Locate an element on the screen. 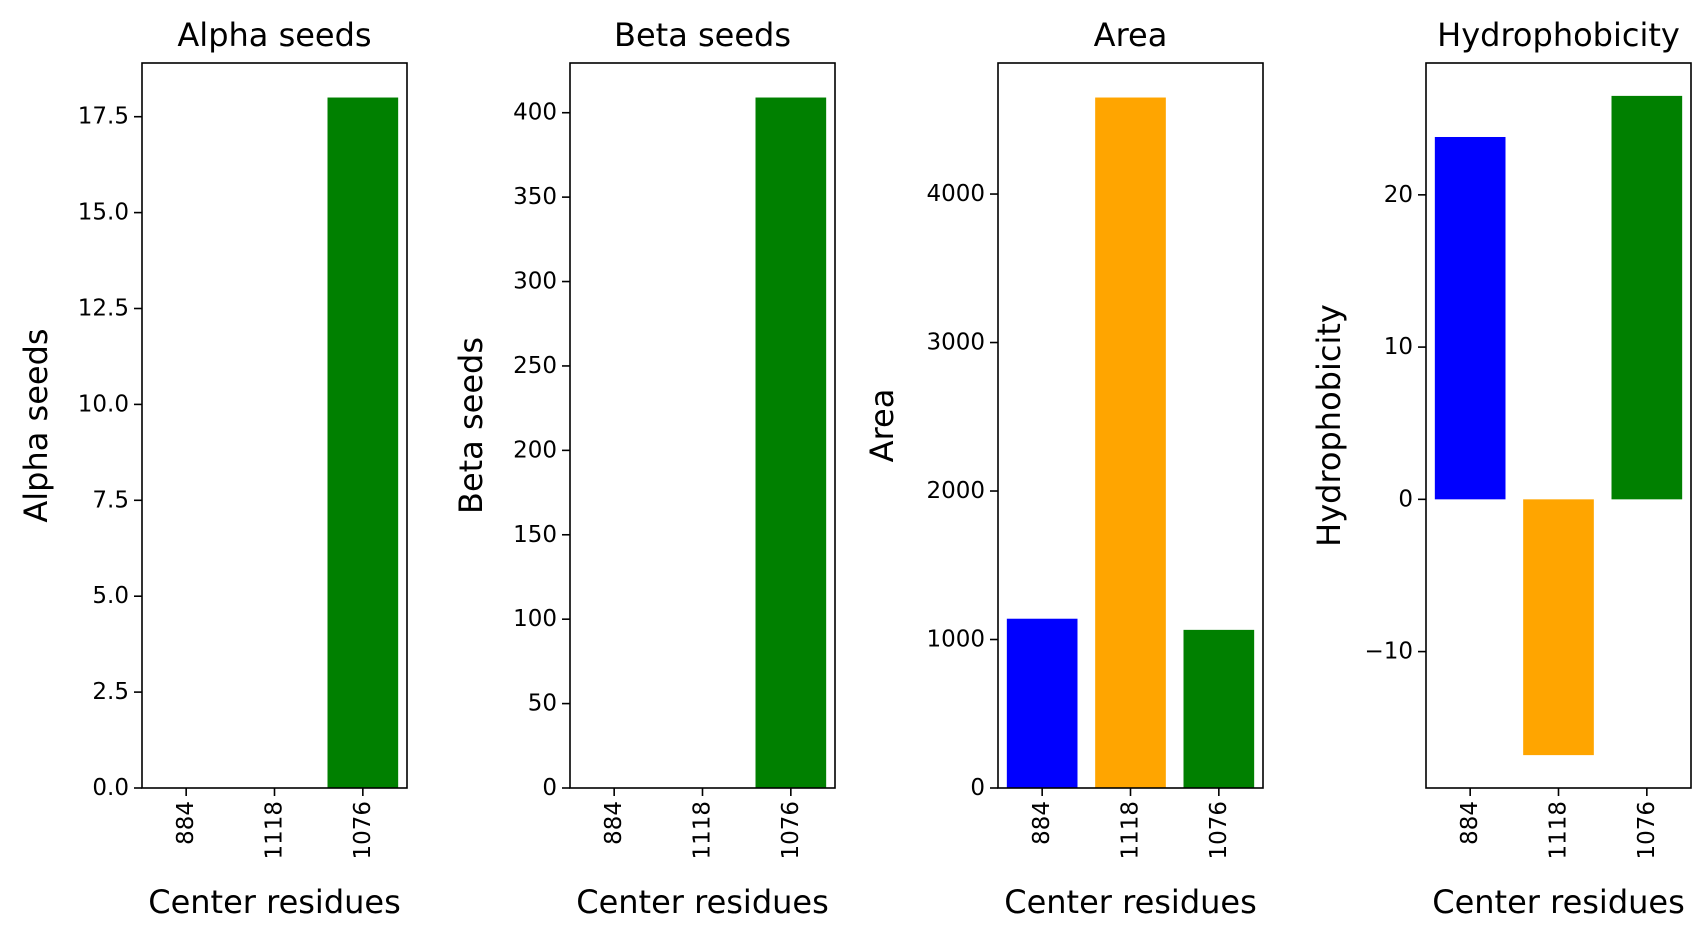  y-tick-label: 1000 is located at coordinates (955, 640).